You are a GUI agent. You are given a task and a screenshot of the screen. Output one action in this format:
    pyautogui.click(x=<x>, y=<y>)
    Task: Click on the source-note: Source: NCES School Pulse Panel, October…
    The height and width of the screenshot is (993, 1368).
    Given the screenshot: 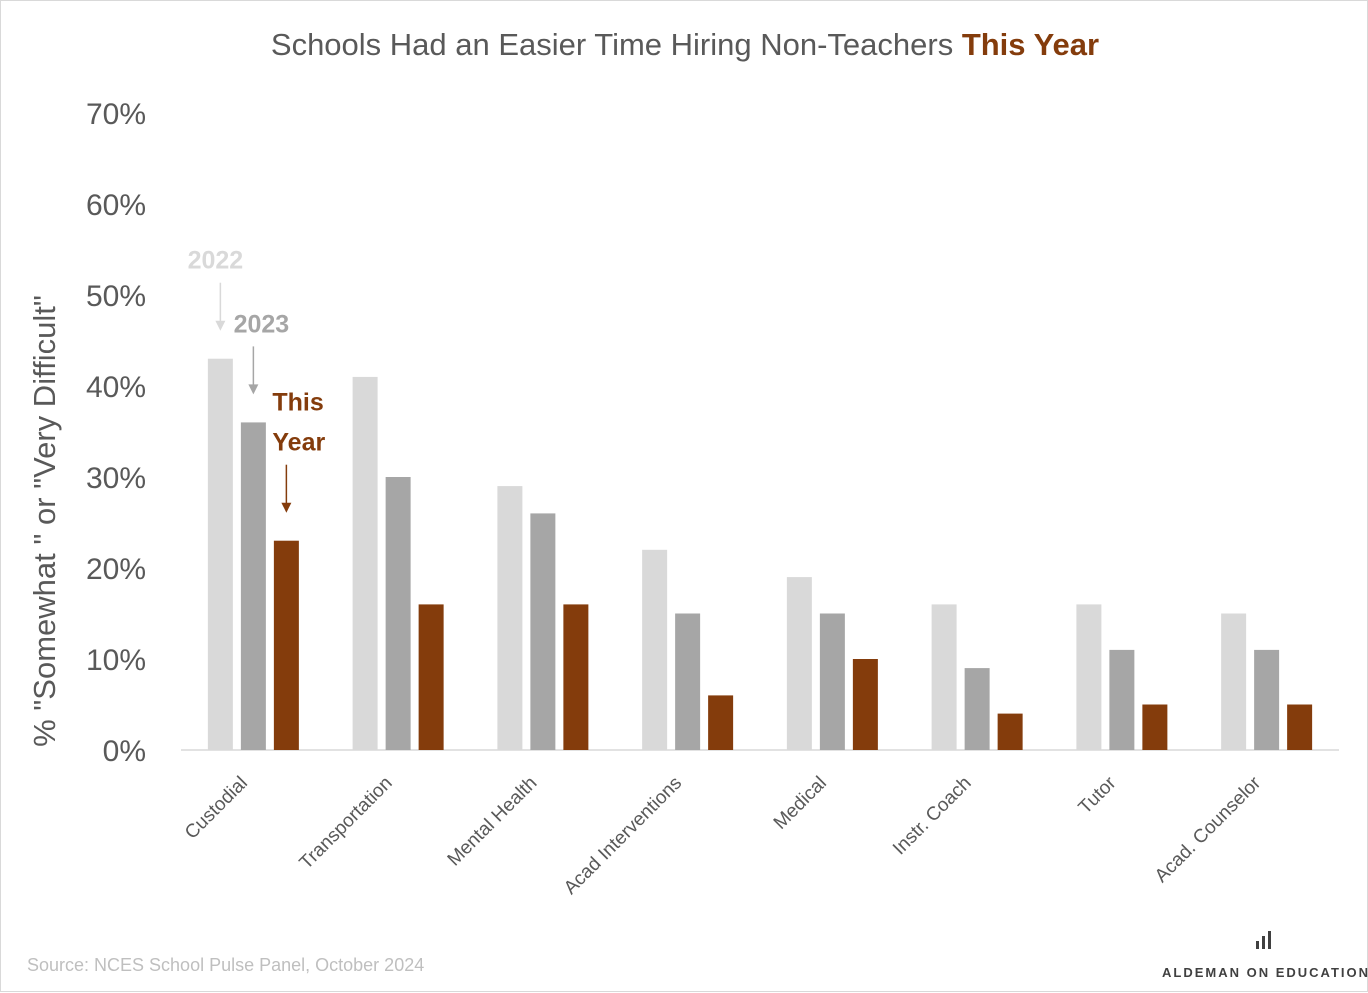 What is the action you would take?
    pyautogui.click(x=225, y=965)
    